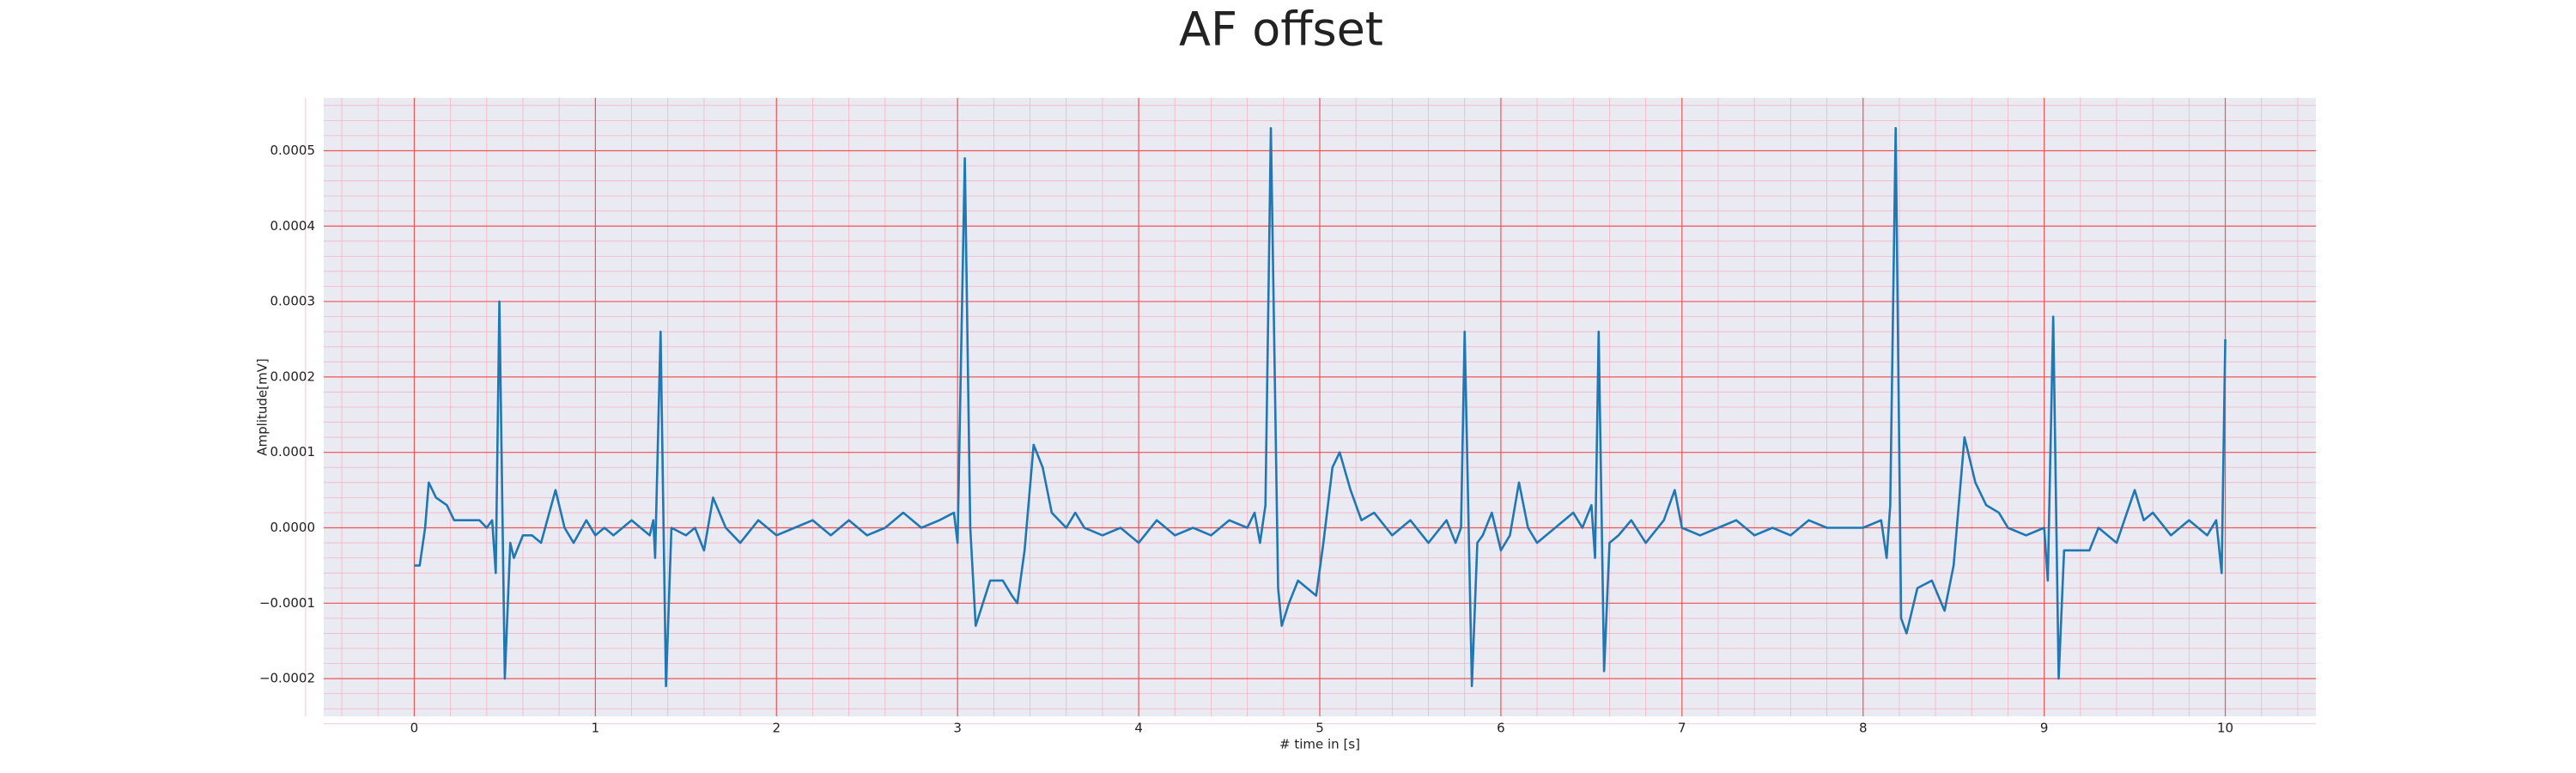  Describe the element at coordinates (1501, 728) in the screenshot. I see `x-tick-label: 6` at that location.